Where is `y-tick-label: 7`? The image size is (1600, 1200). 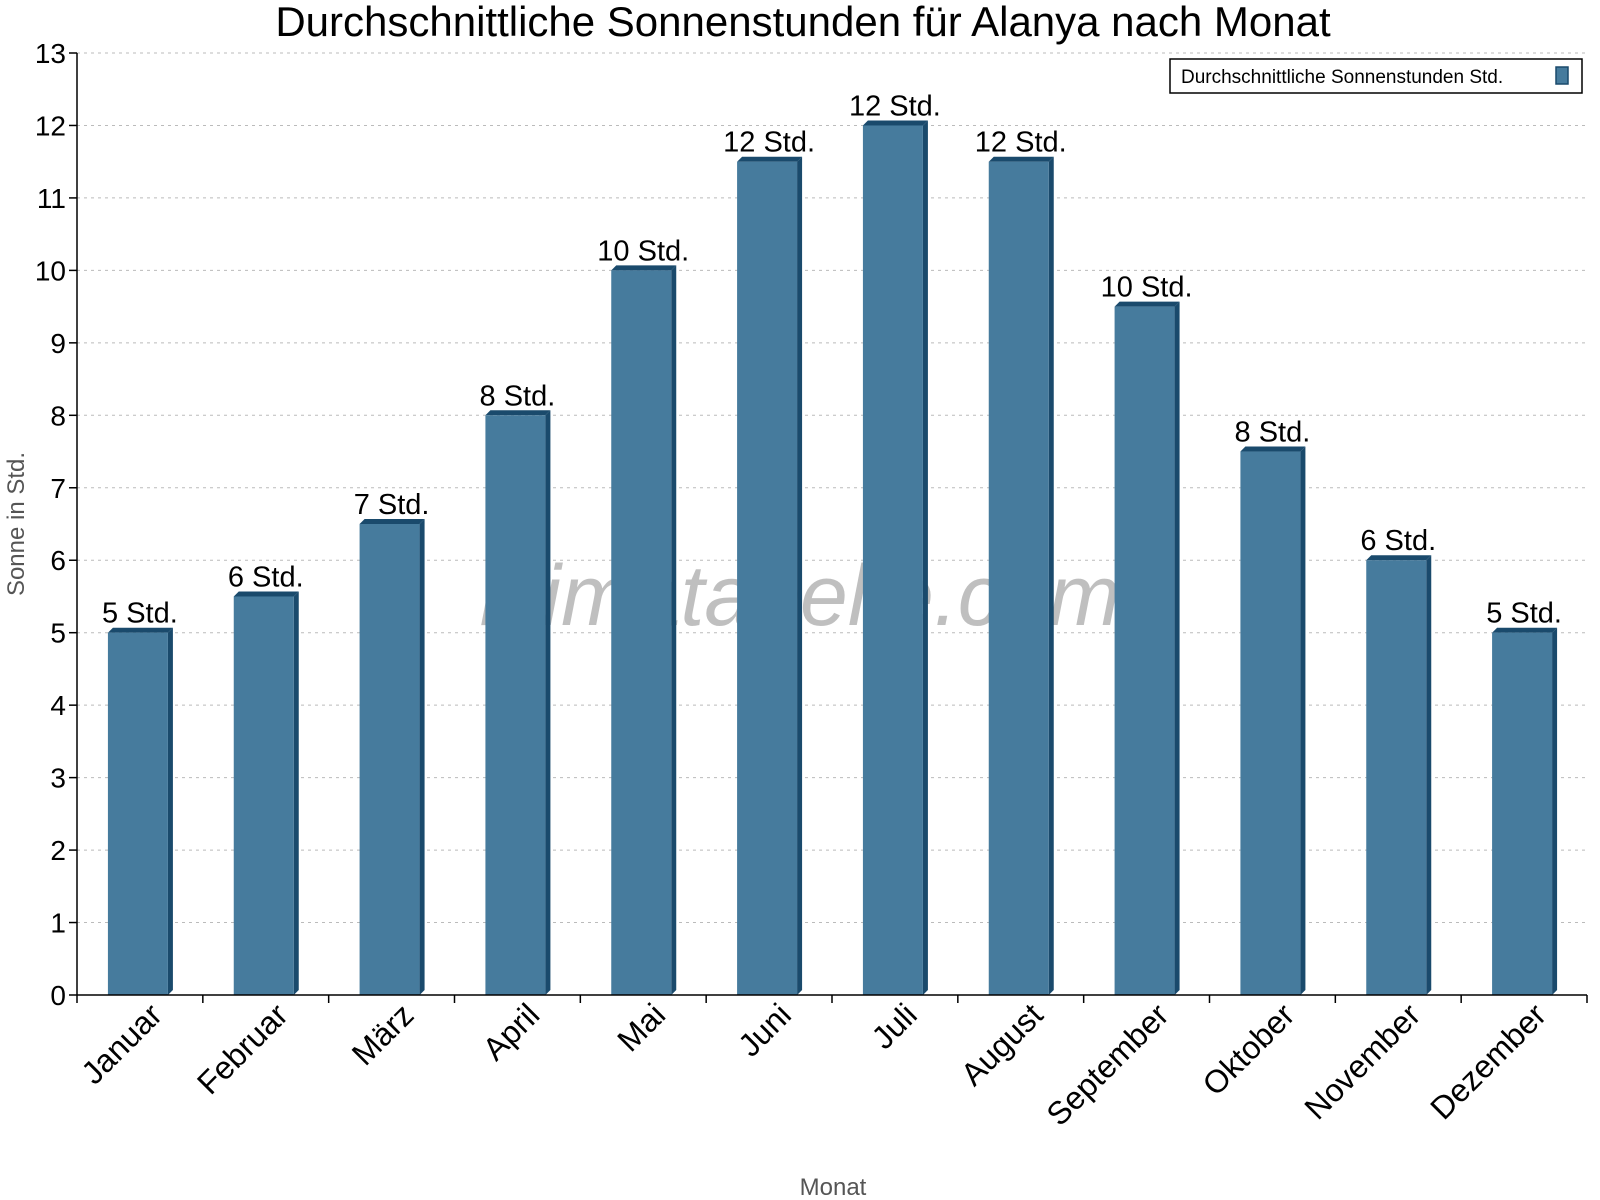
y-tick-label: 7 is located at coordinates (58, 488).